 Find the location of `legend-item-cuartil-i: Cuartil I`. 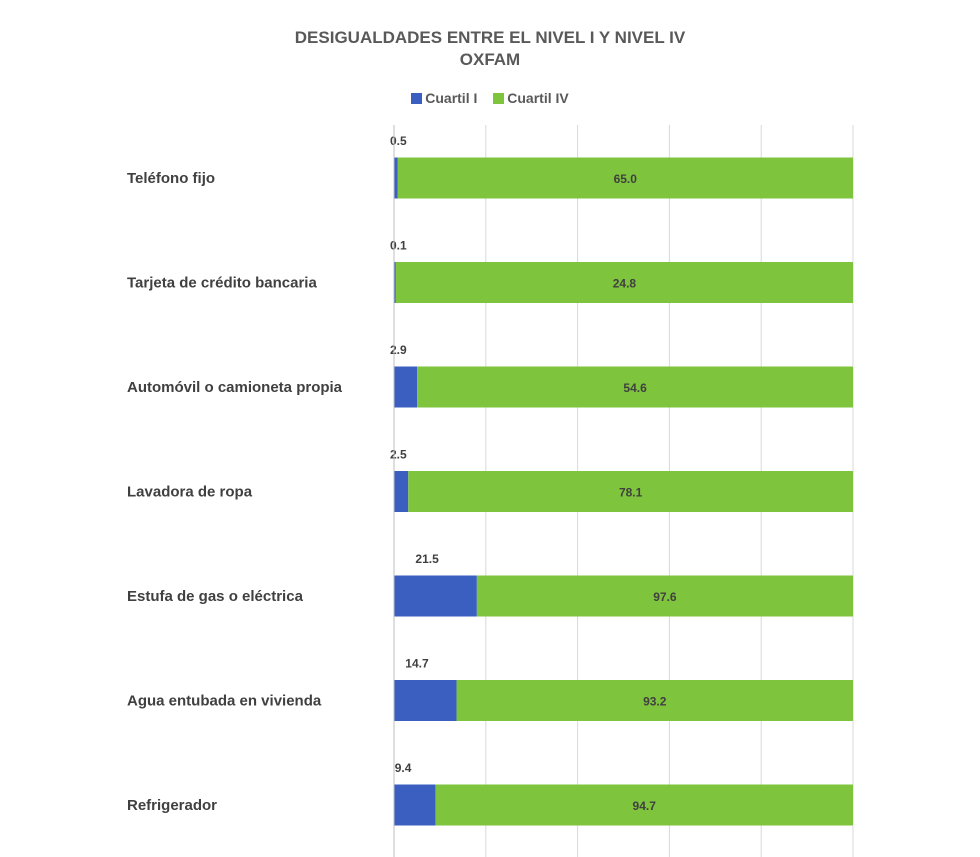

legend-item-cuartil-i: Cuartil I is located at coordinates (444, 98).